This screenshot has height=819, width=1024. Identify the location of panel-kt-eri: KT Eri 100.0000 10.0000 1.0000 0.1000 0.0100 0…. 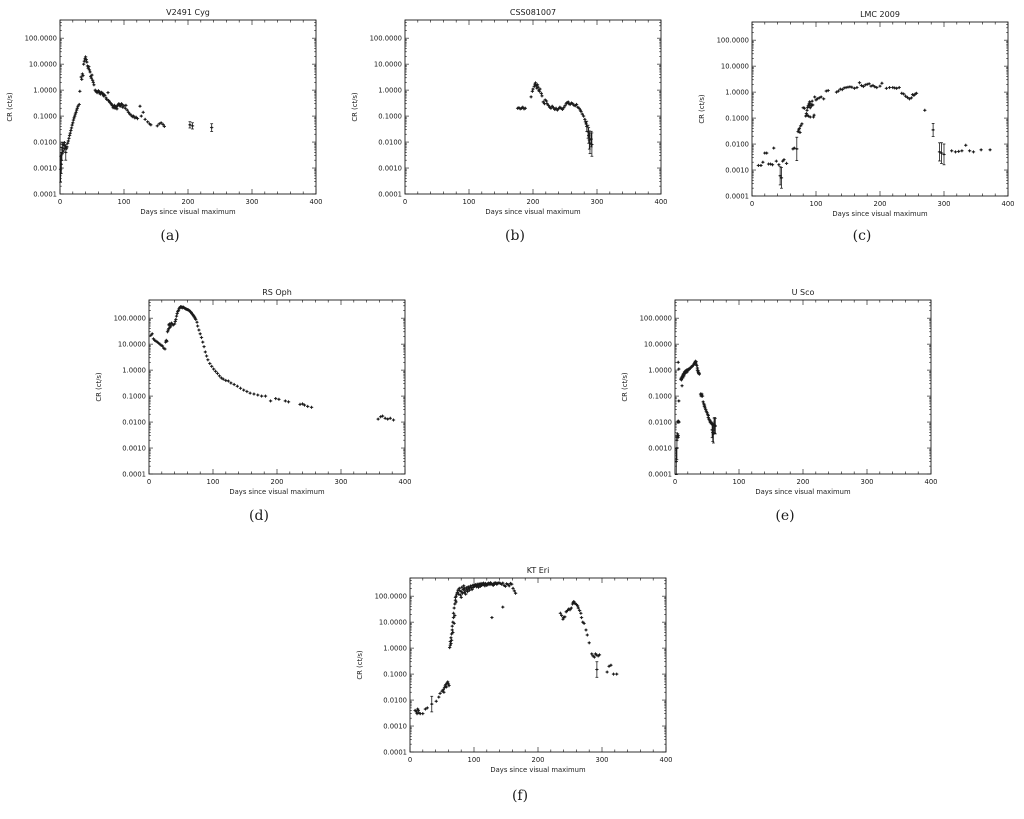
(520, 681).